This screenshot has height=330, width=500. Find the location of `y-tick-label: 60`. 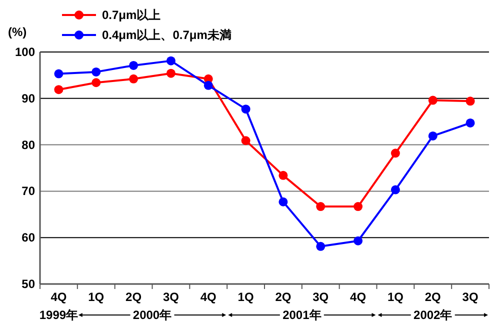

y-tick-label: 60 is located at coordinates (29, 237).